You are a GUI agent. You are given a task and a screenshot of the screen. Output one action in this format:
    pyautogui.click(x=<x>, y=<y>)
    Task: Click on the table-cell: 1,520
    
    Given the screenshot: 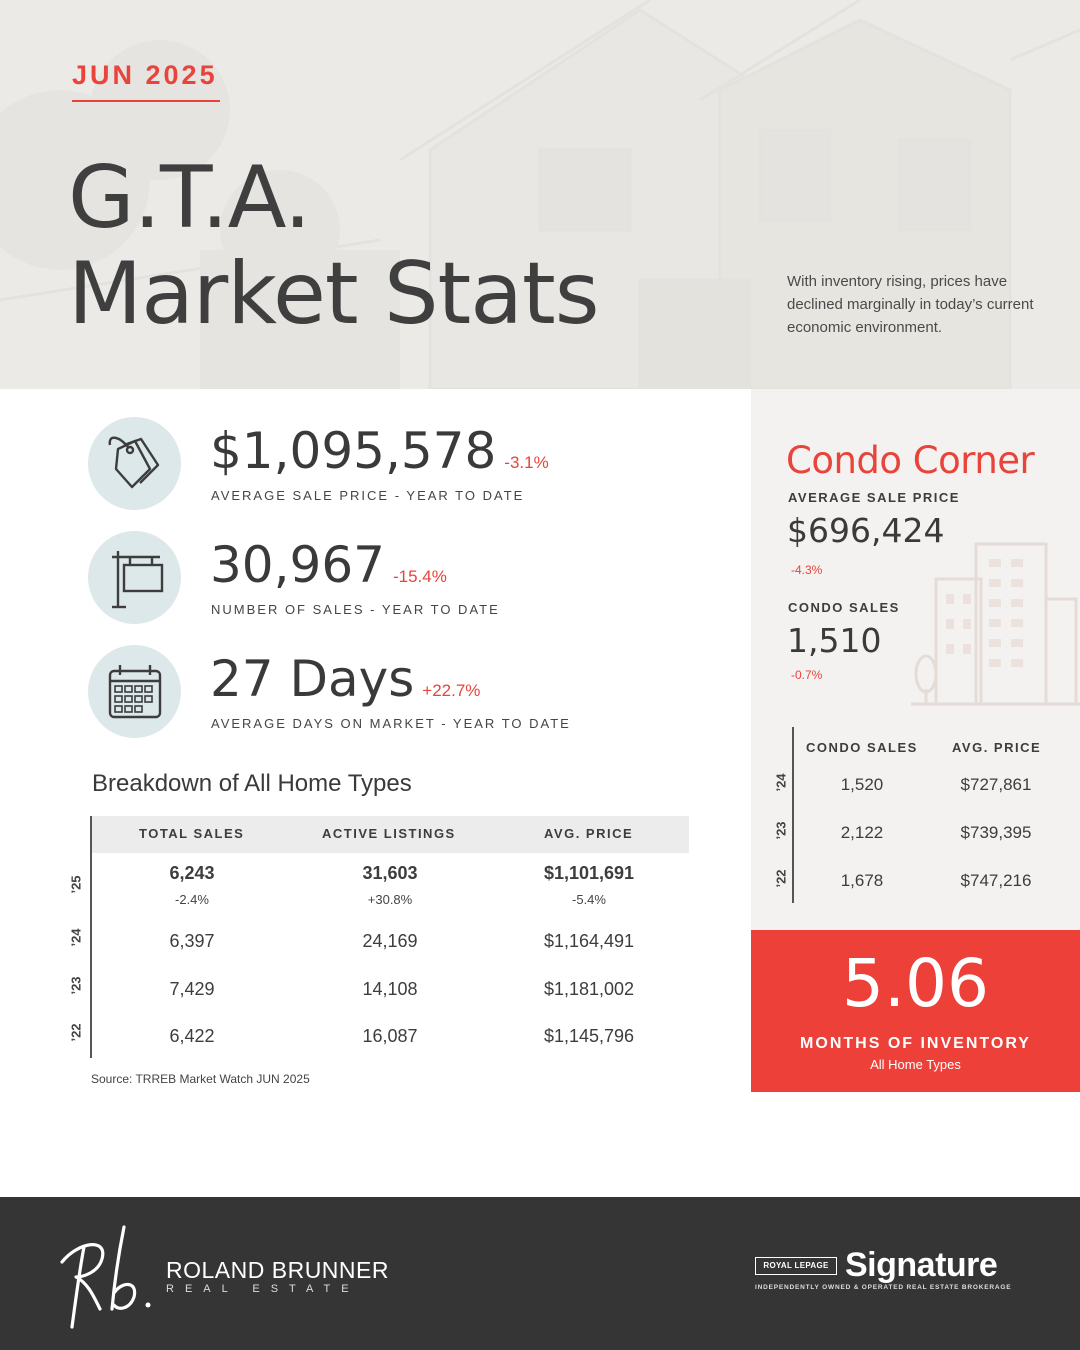 What is the action you would take?
    pyautogui.click(x=862, y=784)
    